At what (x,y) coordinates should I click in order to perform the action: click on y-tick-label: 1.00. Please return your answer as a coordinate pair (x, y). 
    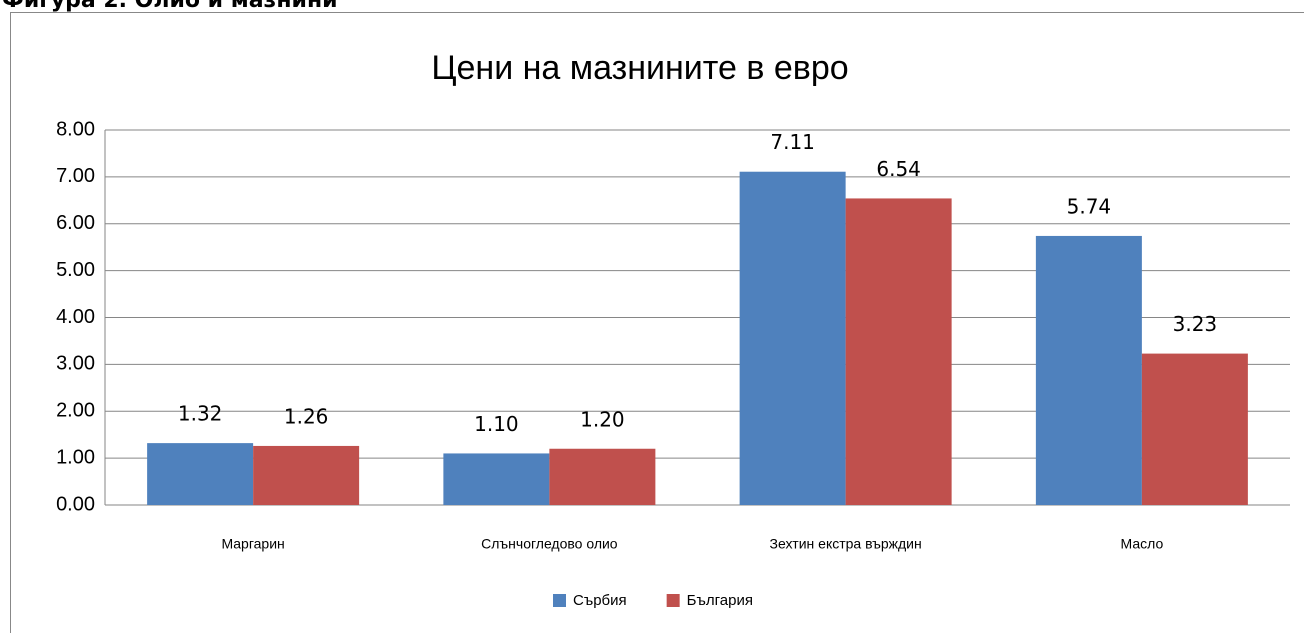
    Looking at the image, I should click on (75, 457).